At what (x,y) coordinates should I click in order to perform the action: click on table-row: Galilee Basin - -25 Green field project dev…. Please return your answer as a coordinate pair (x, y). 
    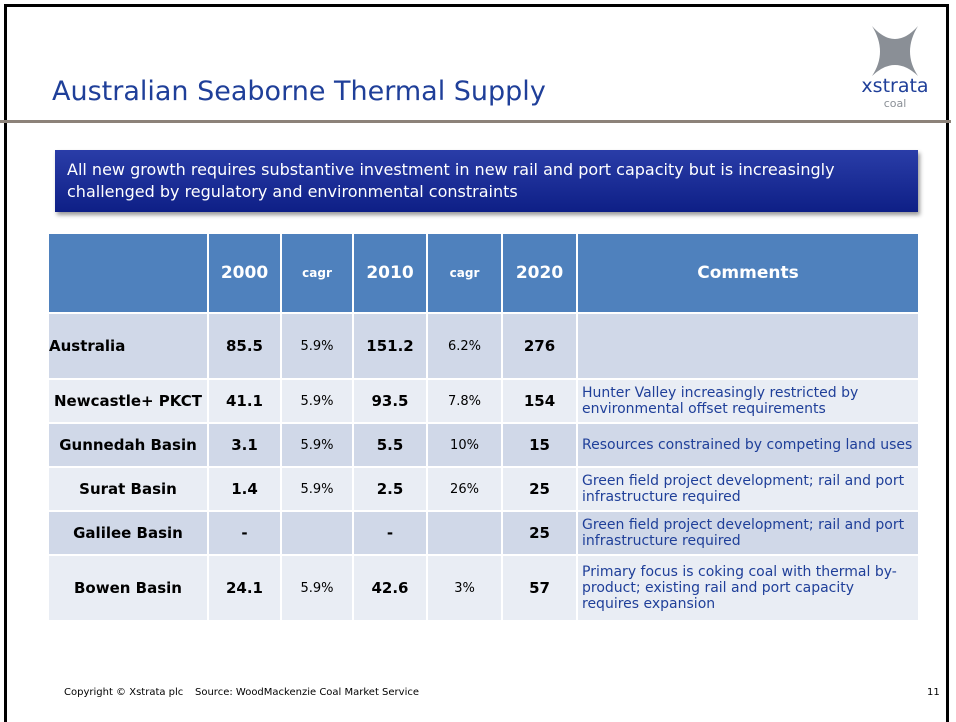
    Looking at the image, I should click on (483, 533).